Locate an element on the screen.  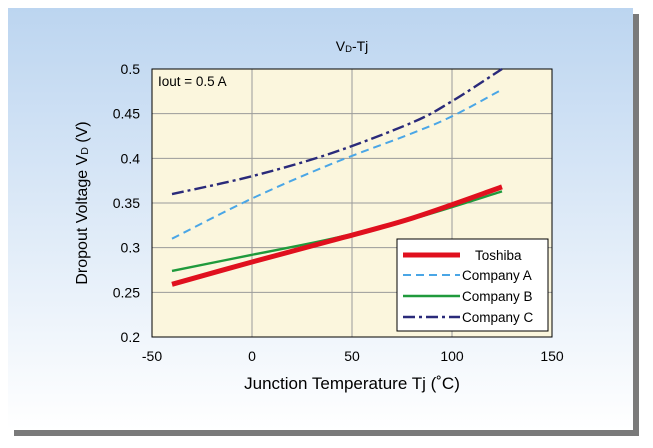
chart-title-main: V is located at coordinates (341, 46).